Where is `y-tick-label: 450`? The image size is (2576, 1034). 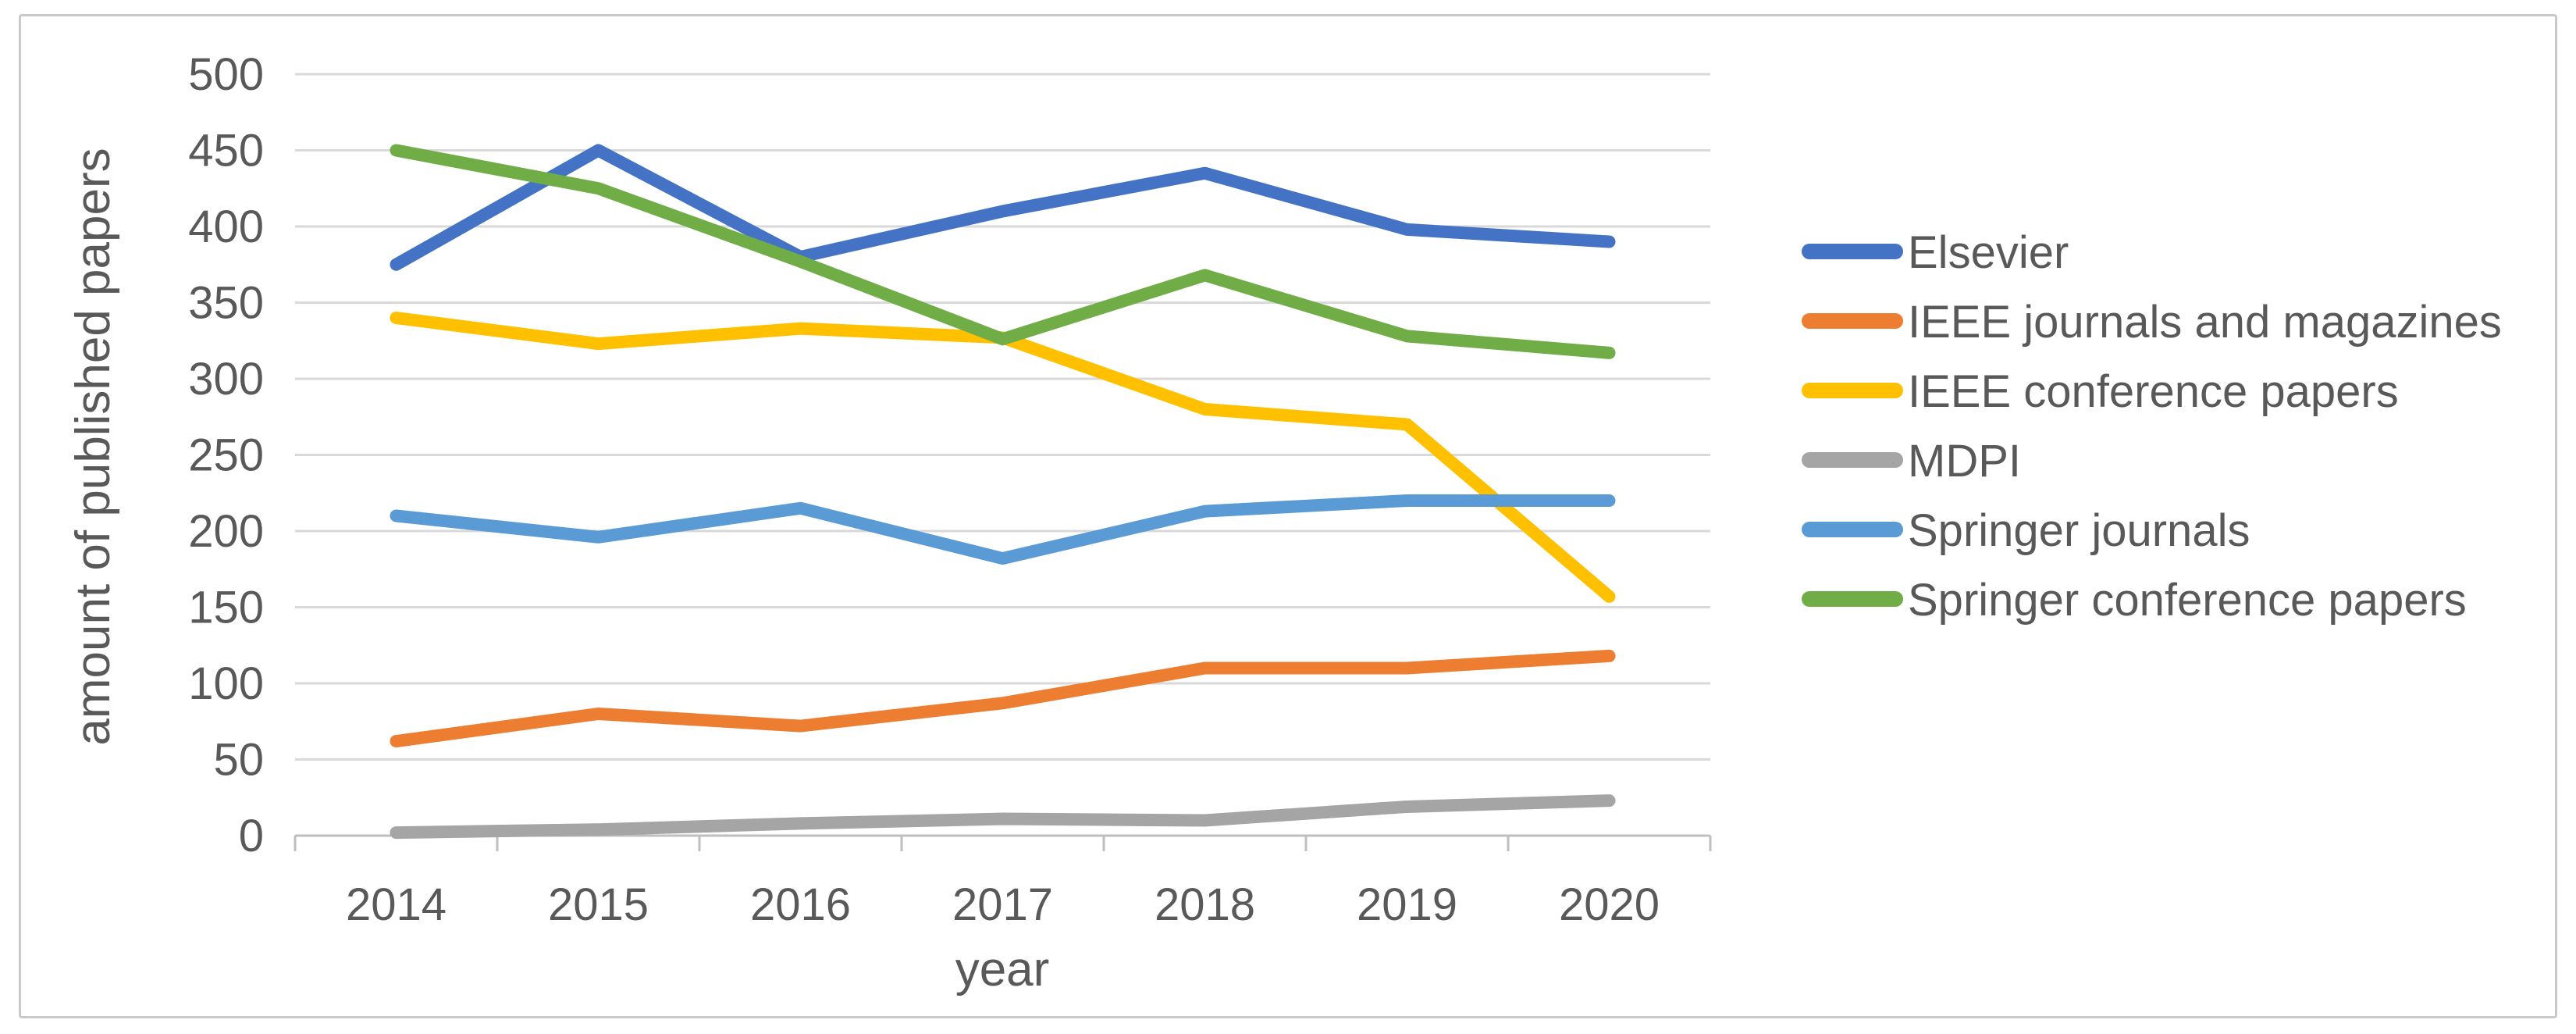 y-tick-label: 450 is located at coordinates (226, 151).